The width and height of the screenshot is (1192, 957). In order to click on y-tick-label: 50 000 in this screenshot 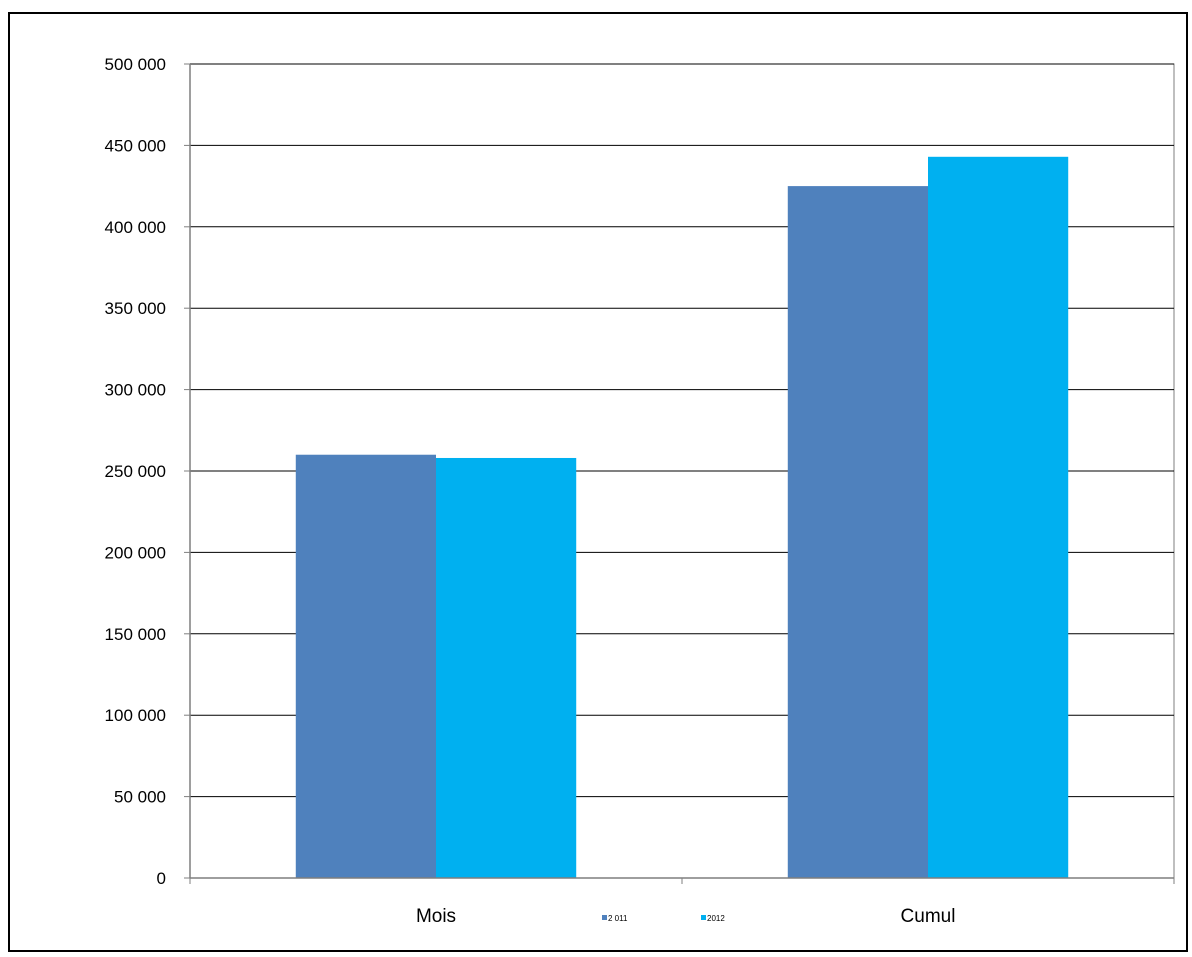, I will do `click(140, 797)`.